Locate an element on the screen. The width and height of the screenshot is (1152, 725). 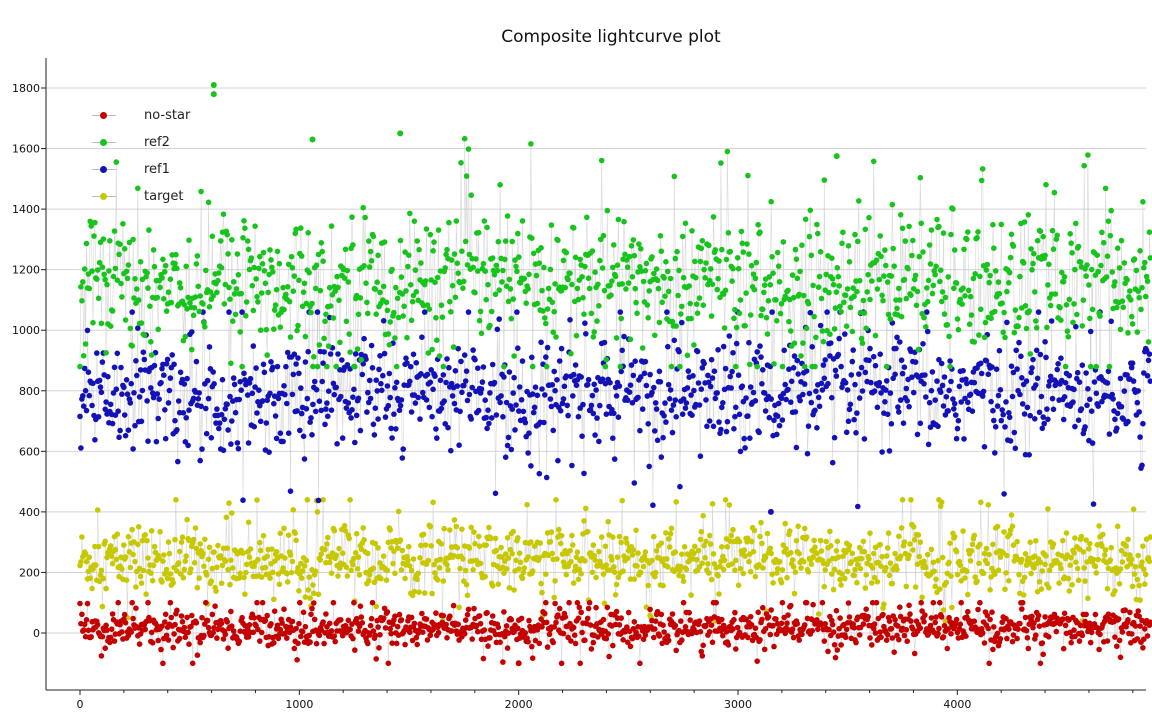
point-ref2-outlier is located at coordinates (213, 94).